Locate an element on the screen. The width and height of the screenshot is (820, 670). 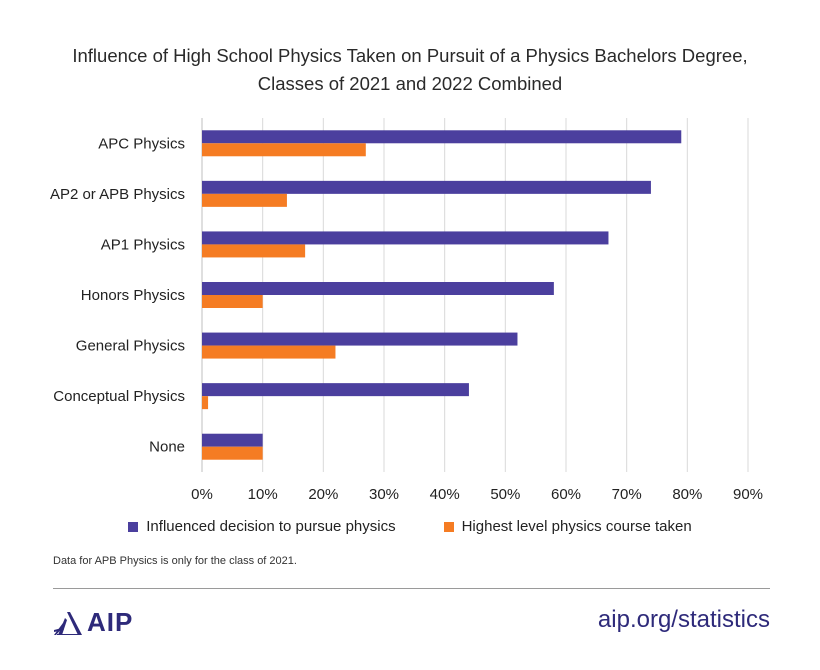
x-tick-label: 80% is located at coordinates (687, 494).